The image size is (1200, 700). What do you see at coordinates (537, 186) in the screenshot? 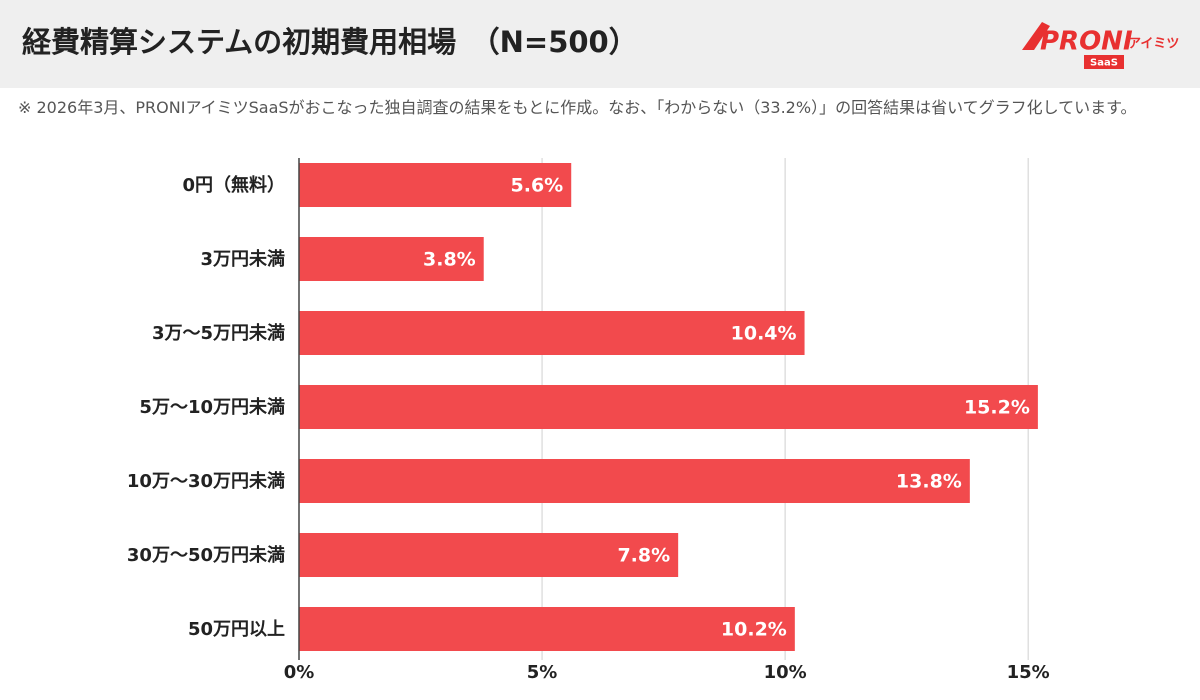
I see `value-label: 5.6%` at bounding box center [537, 186].